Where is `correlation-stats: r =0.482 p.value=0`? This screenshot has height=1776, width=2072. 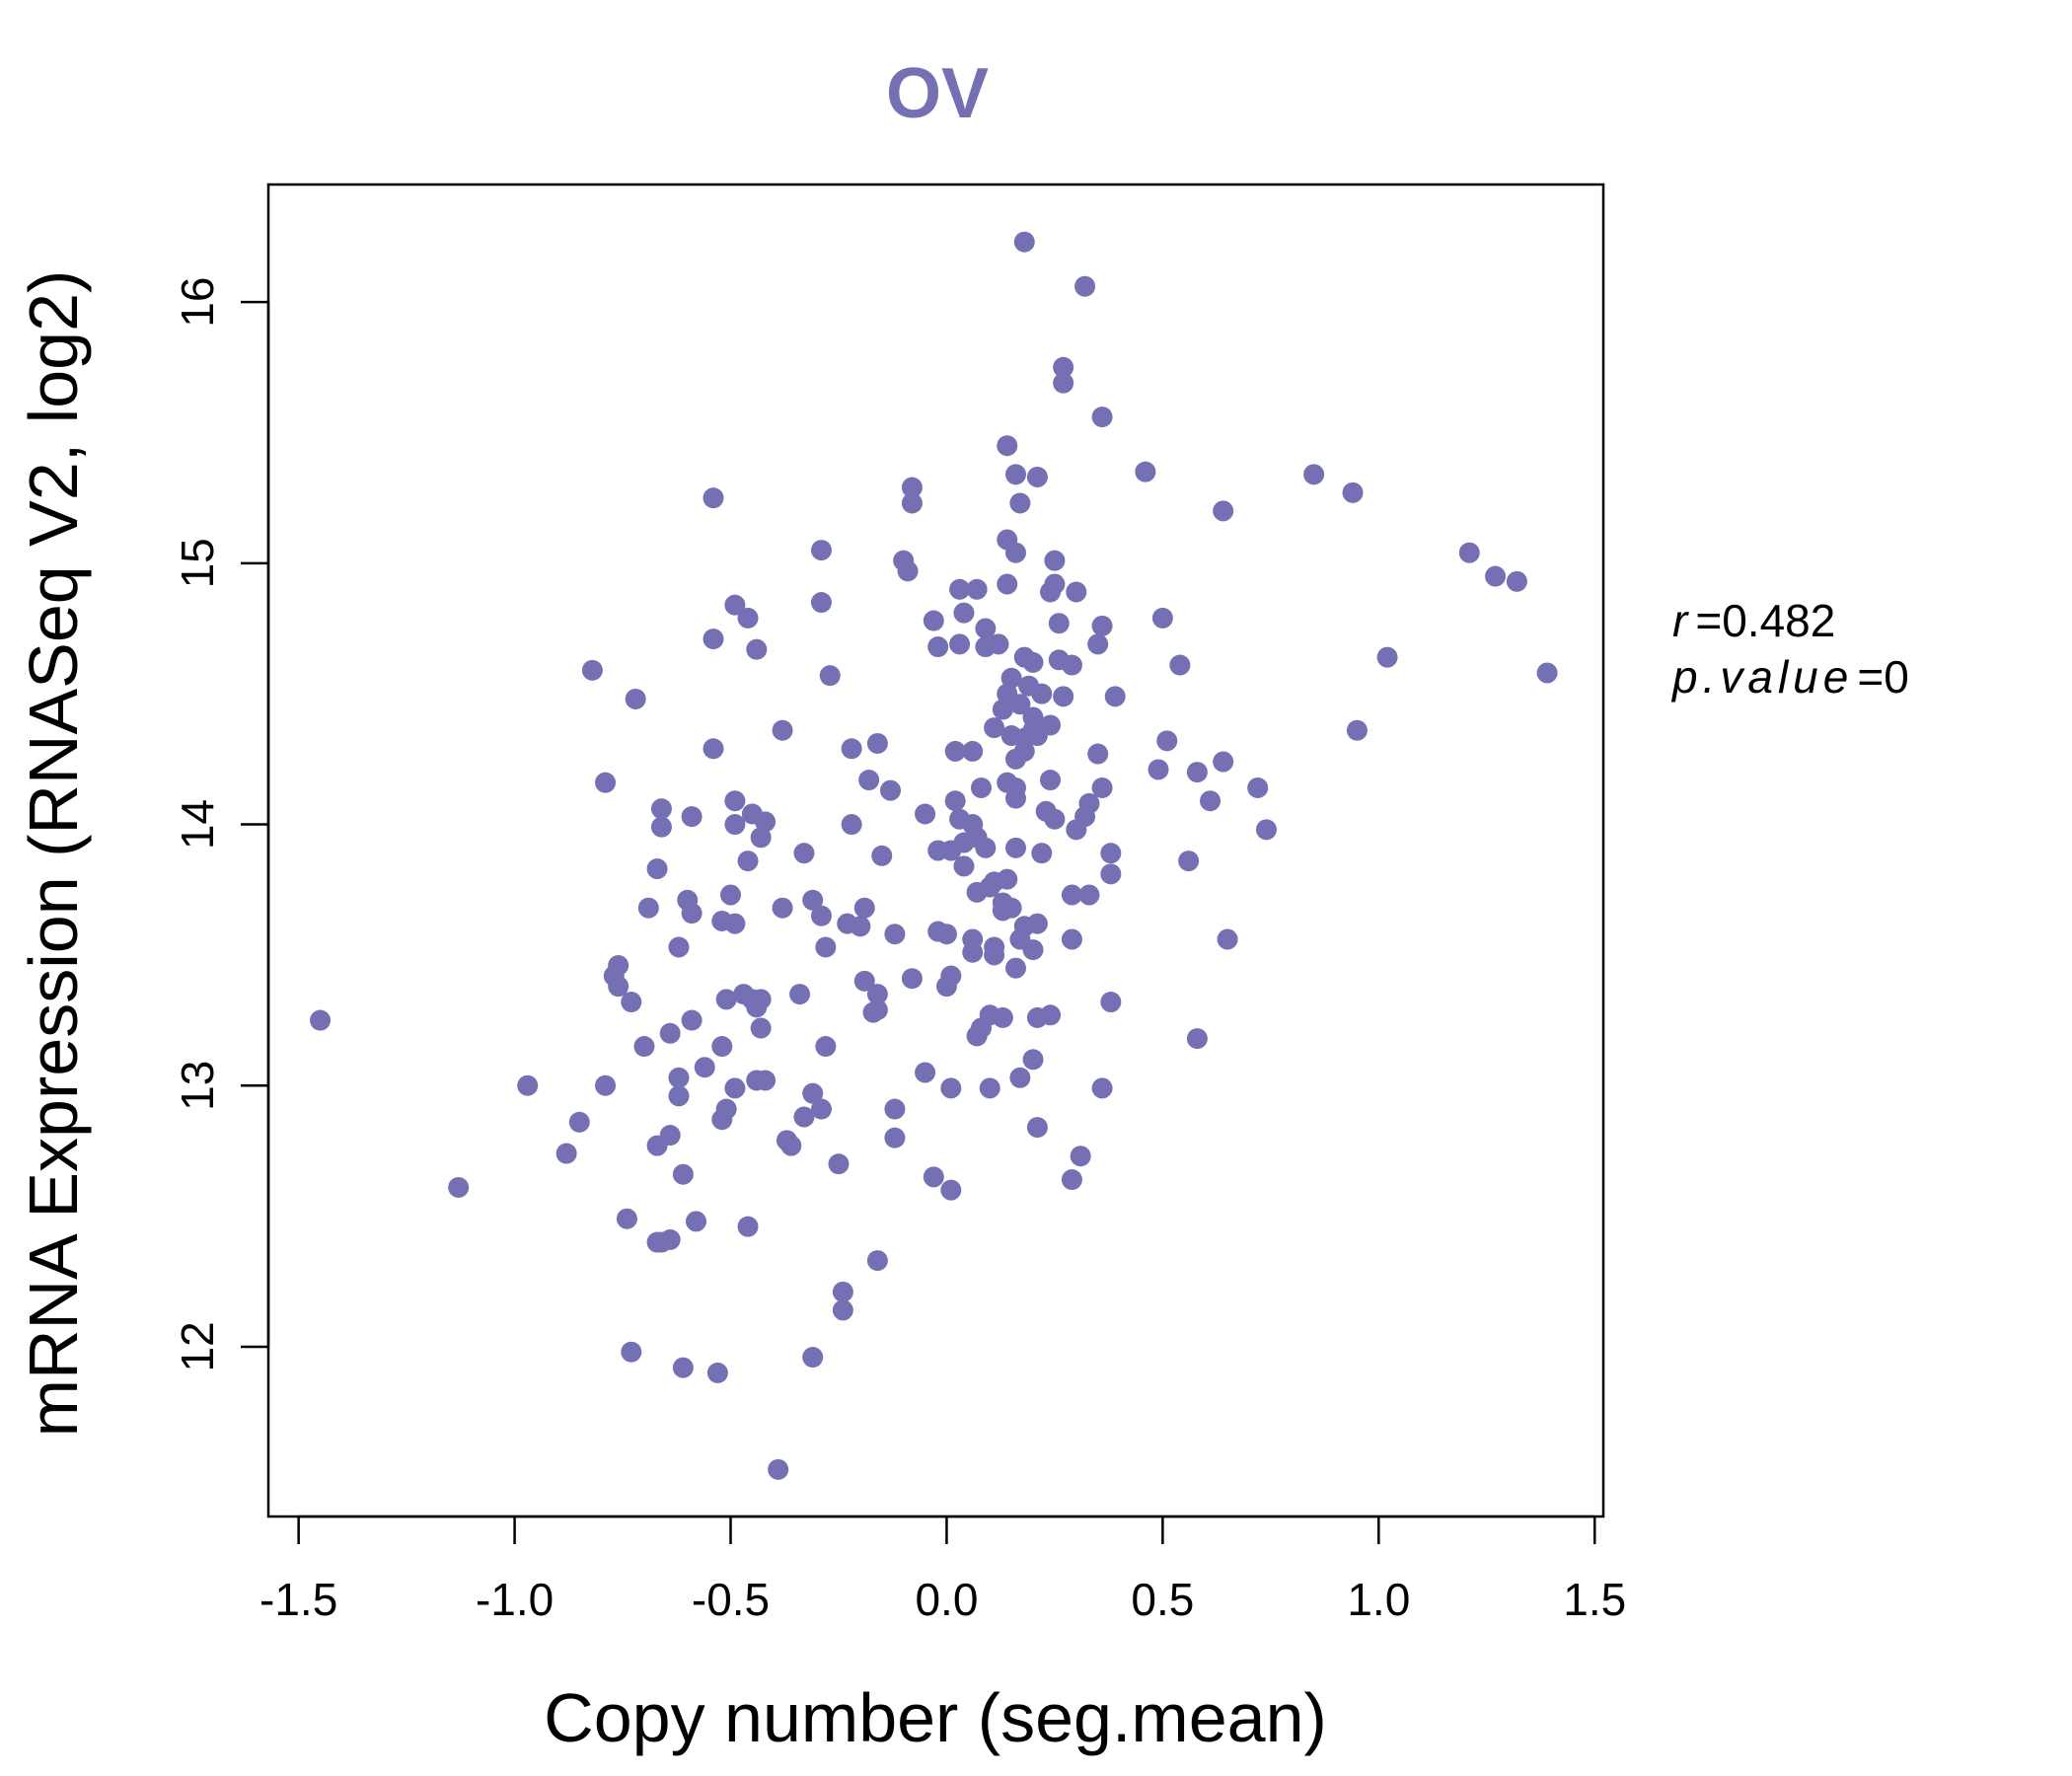 correlation-stats: r =0.482 p.value=0 is located at coordinates (1790, 649).